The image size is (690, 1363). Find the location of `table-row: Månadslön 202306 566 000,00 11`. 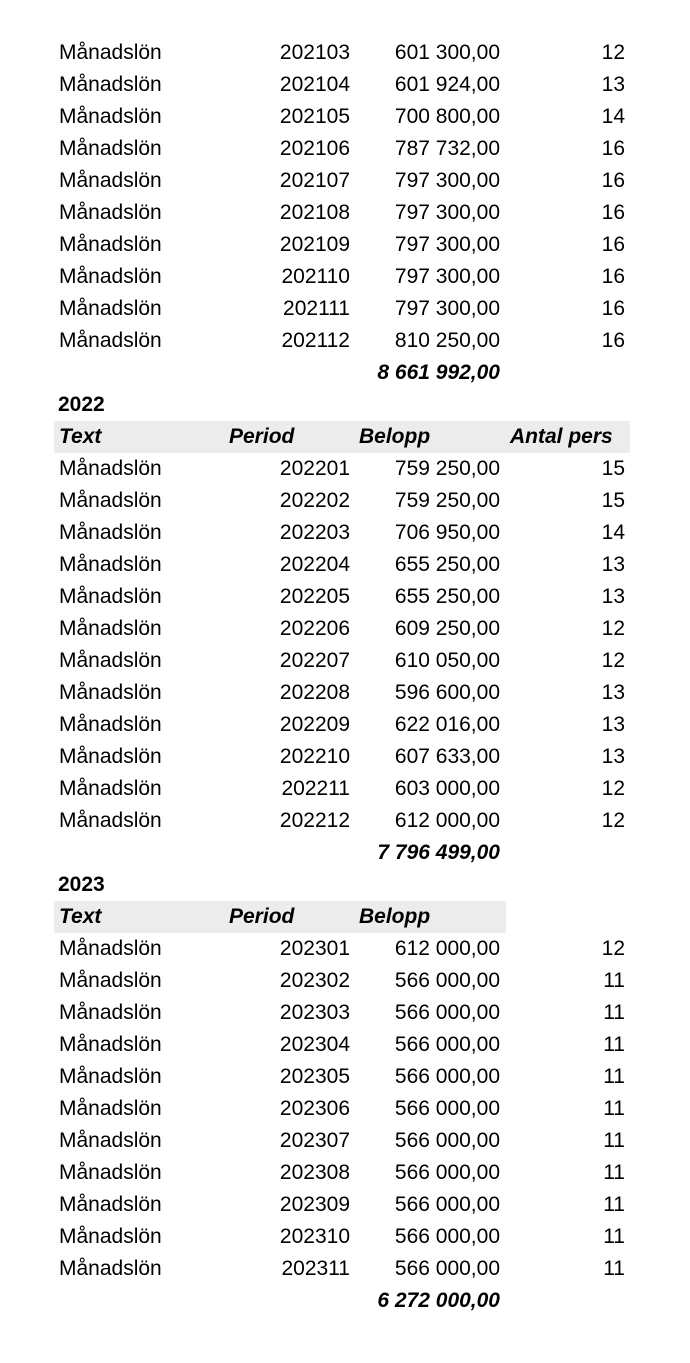

table-row: Månadslön 202306 566 000,00 11 is located at coordinates (345, 1109).